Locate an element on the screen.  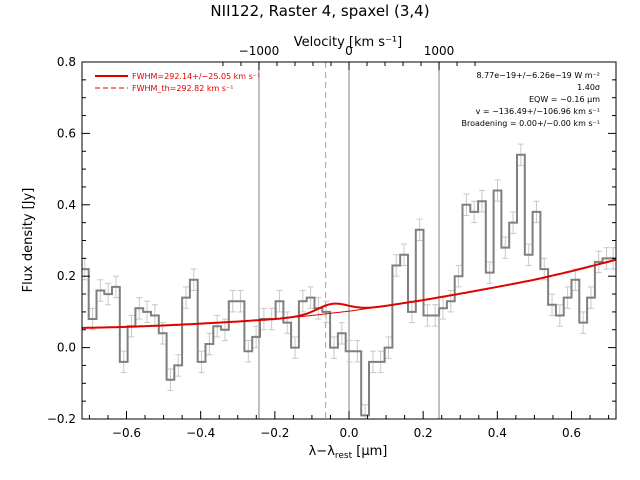
top-tick-label: −1000 is located at coordinates (259, 51).